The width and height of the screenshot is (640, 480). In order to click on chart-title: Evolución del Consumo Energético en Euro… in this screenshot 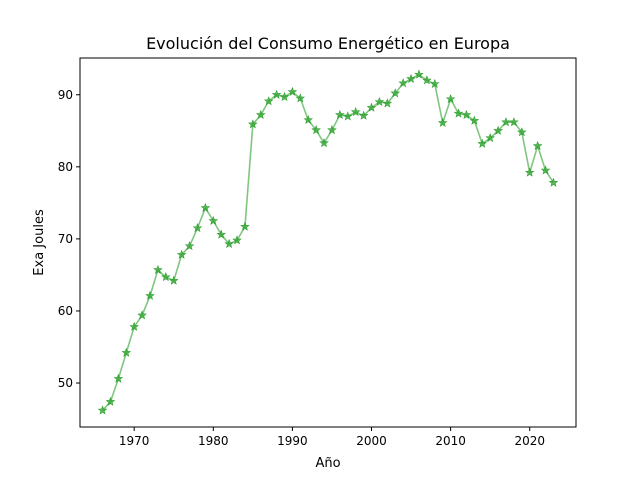, I will do `click(328, 43)`.